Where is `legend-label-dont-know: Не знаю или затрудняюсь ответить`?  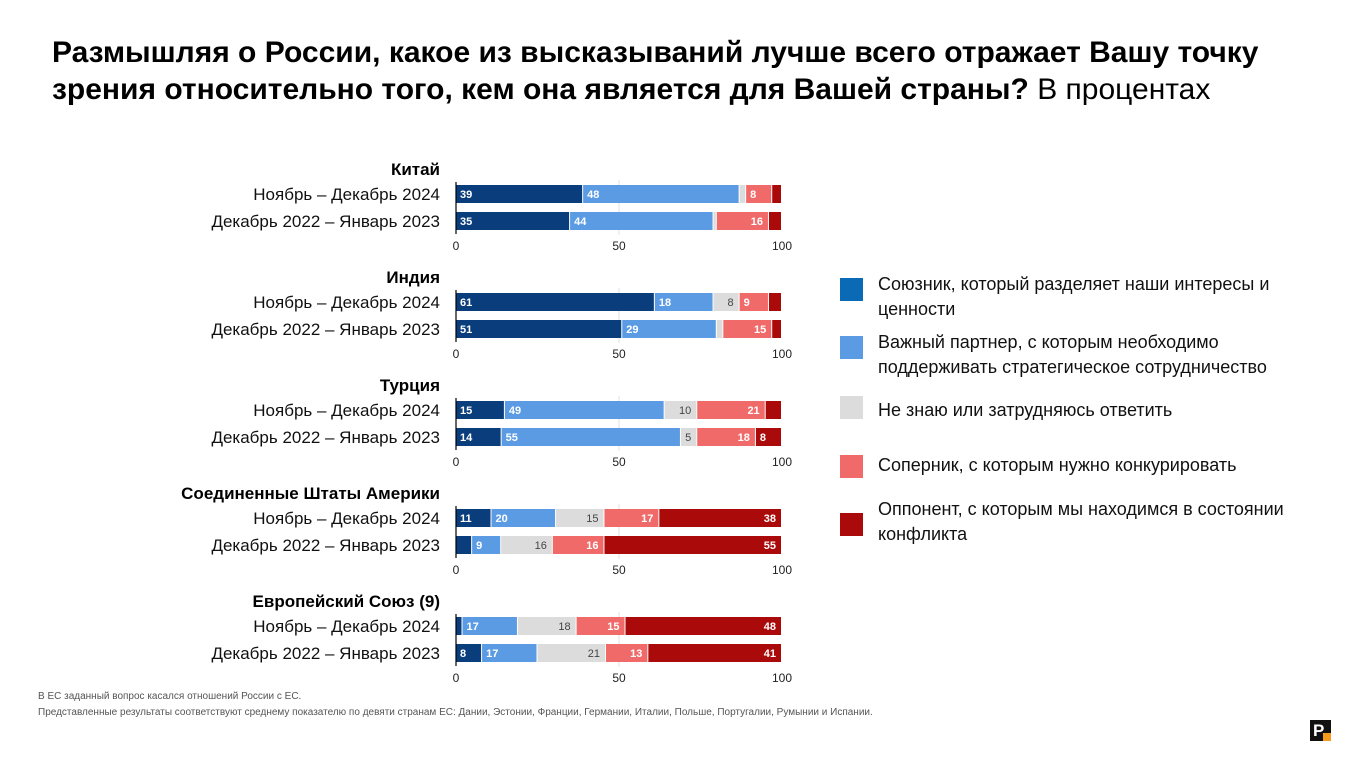 legend-label-dont-know: Не знаю или затрудняюсь ответить is located at coordinates (1025, 410).